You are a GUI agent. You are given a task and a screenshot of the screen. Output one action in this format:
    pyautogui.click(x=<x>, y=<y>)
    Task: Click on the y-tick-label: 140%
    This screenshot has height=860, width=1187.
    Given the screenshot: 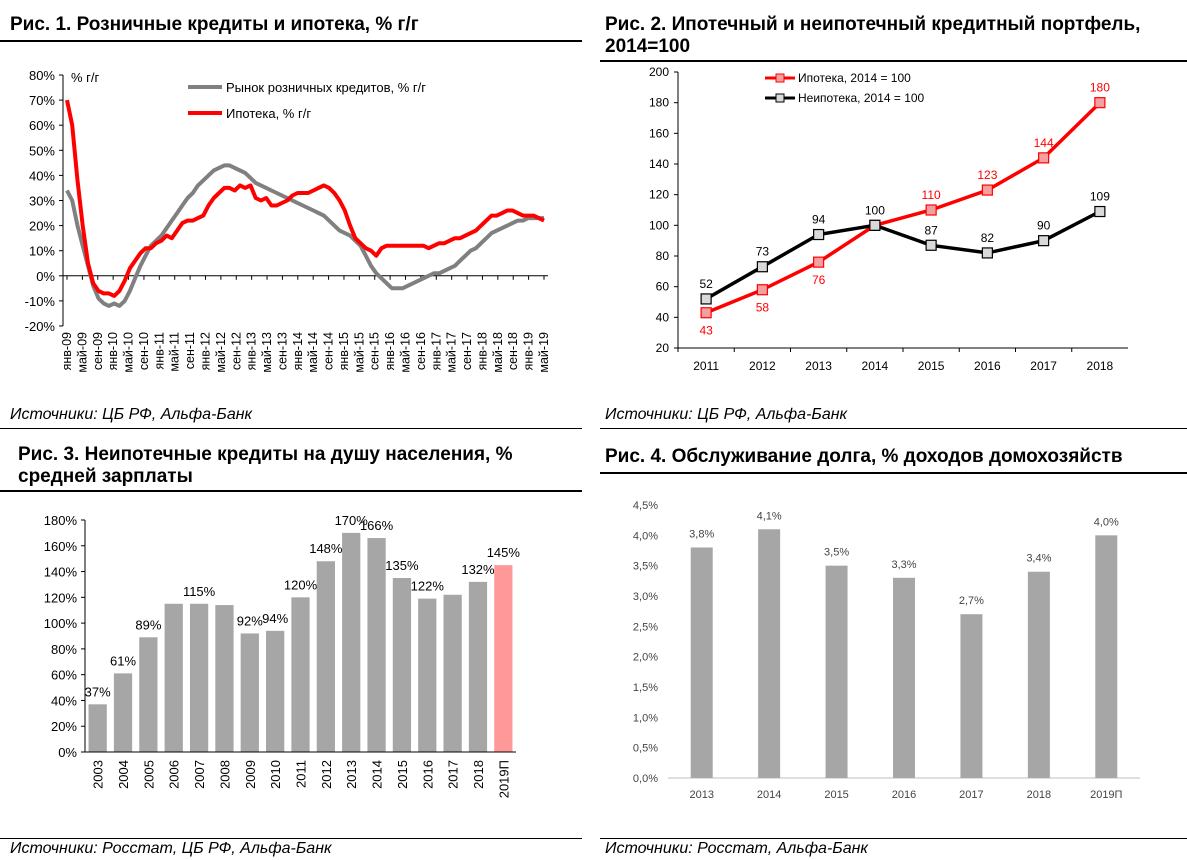 What is the action you would take?
    pyautogui.click(x=61, y=572)
    